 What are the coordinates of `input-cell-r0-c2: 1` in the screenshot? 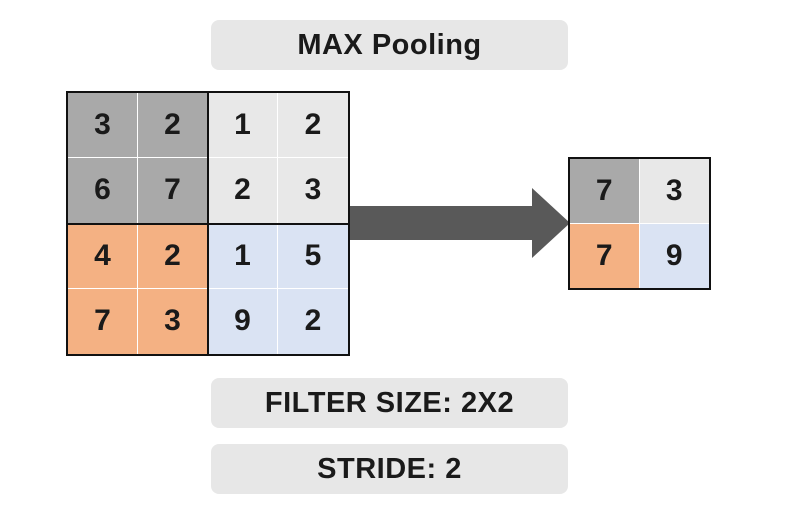 It's located at (243, 126).